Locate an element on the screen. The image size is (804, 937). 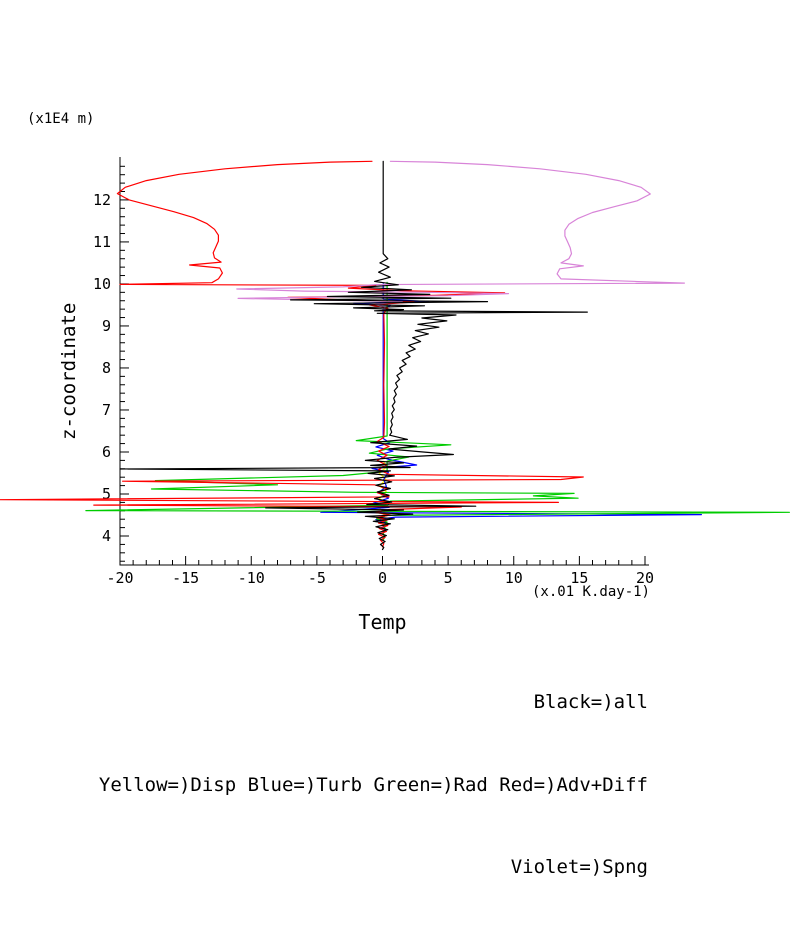
y-tick-label: 11 is located at coordinates (102, 242).